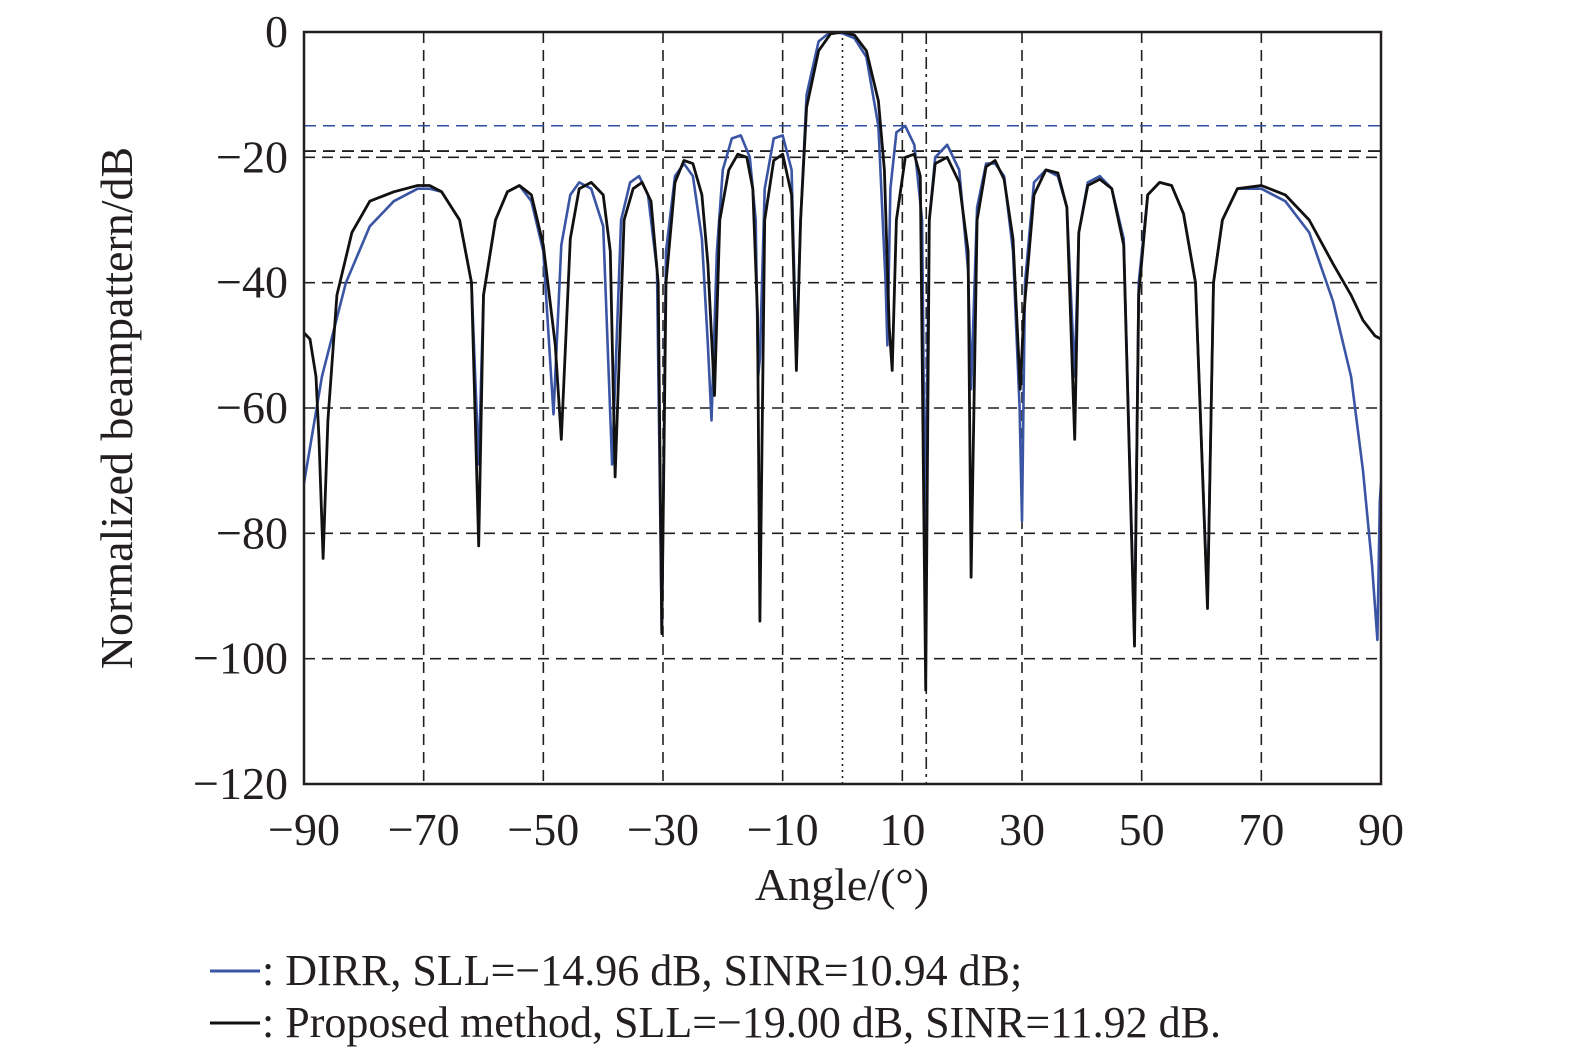 This screenshot has width=1575, height=1061. What do you see at coordinates (842, 884) in the screenshot?
I see `x-axis-title: Angle/(°)` at bounding box center [842, 884].